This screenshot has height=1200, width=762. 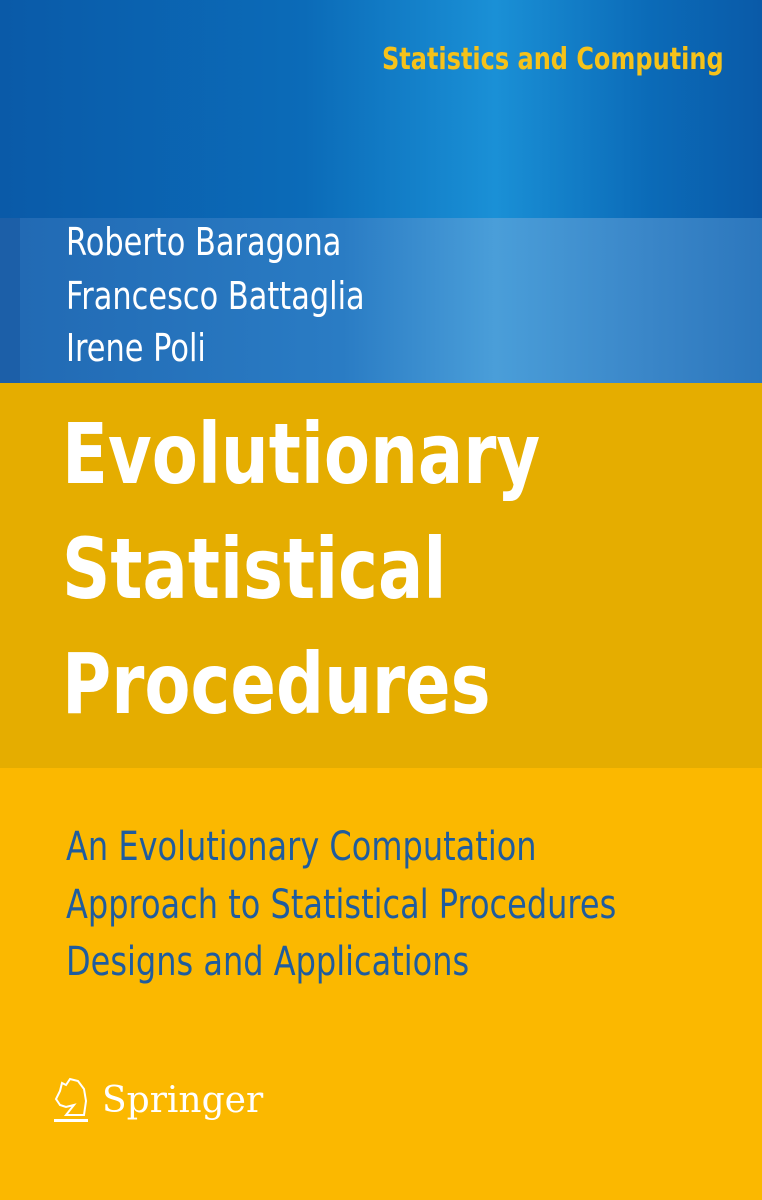 What do you see at coordinates (301, 454) in the screenshot?
I see `book-title-line: Evolutionary` at bounding box center [301, 454].